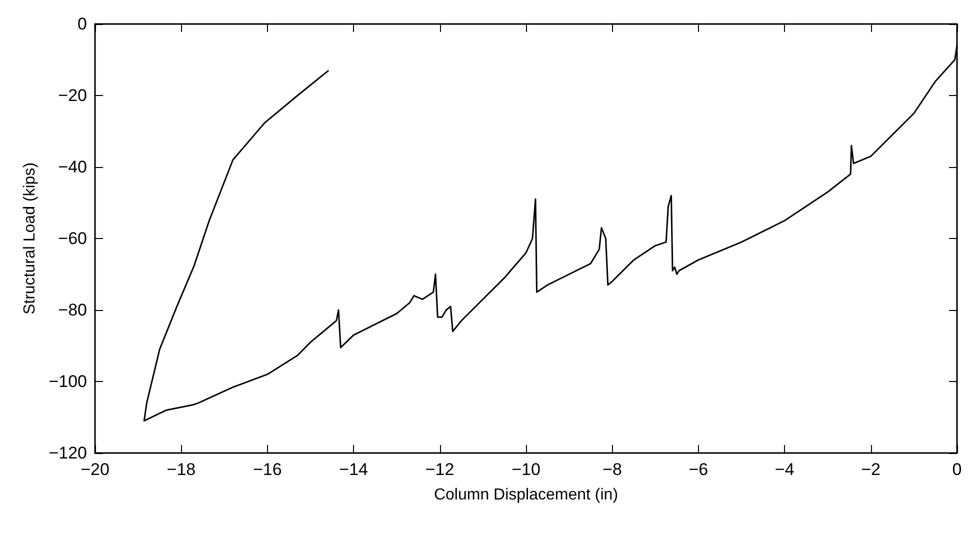  I want to click on y-tick-label: −100, so click(67, 381).